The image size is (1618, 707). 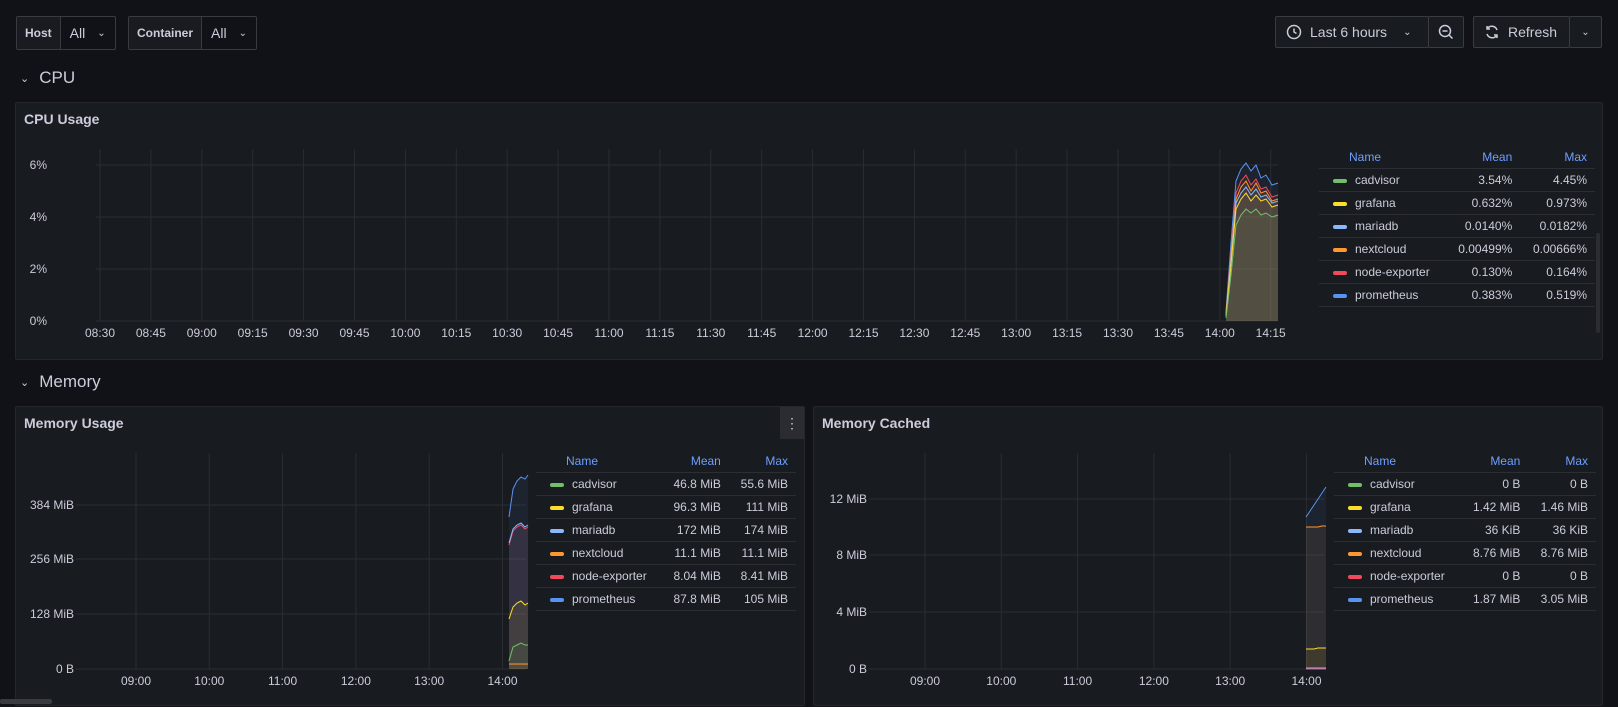 What do you see at coordinates (57, 77) in the screenshot?
I see `row-cpu-title: CPU` at bounding box center [57, 77].